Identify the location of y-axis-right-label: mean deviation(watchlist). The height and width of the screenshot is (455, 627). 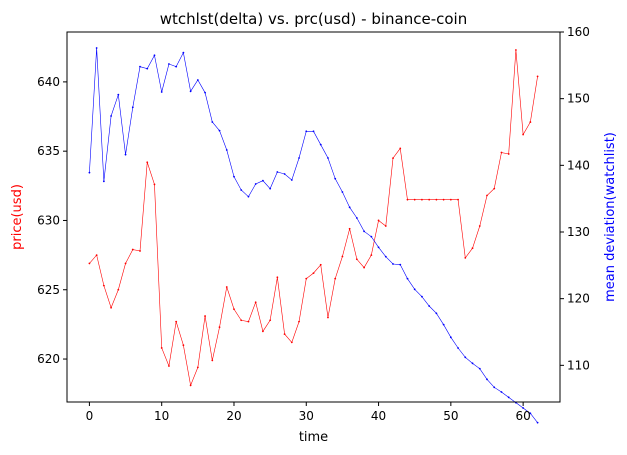
(610, 217).